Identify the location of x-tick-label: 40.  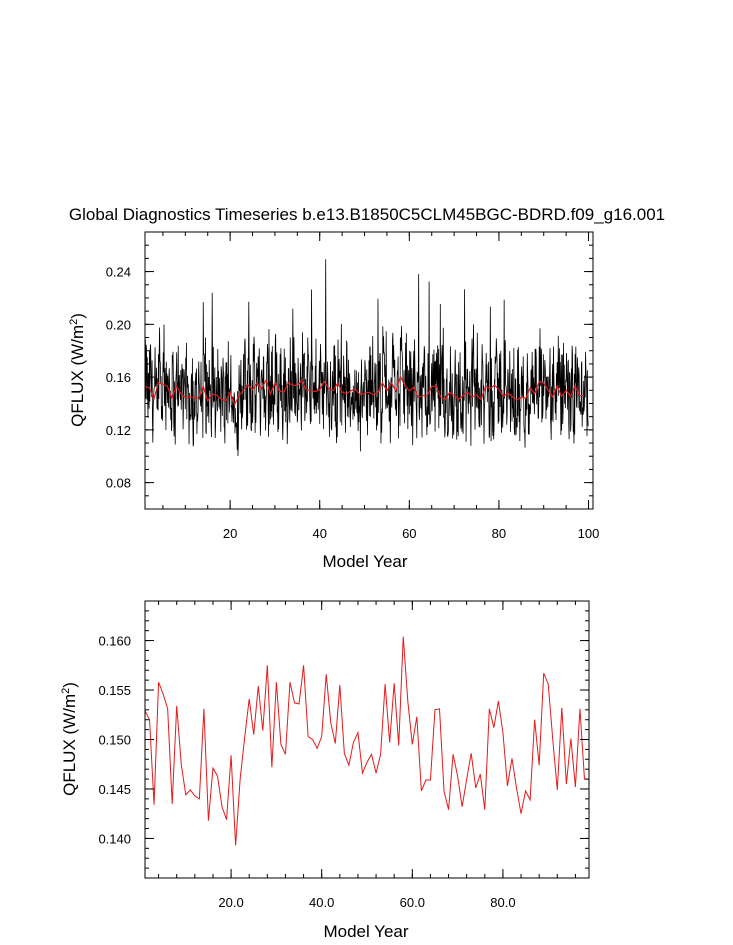
(319, 533).